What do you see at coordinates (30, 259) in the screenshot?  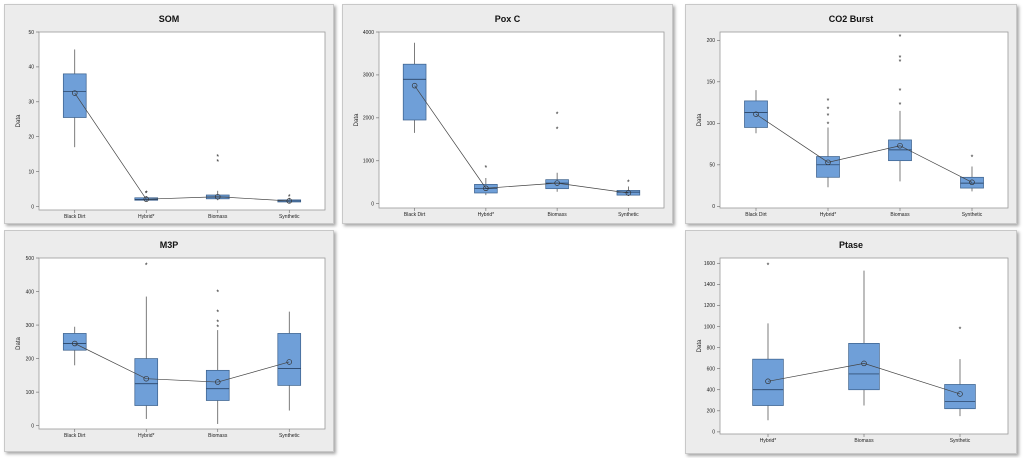 I see `y-tick-label: 500` at bounding box center [30, 259].